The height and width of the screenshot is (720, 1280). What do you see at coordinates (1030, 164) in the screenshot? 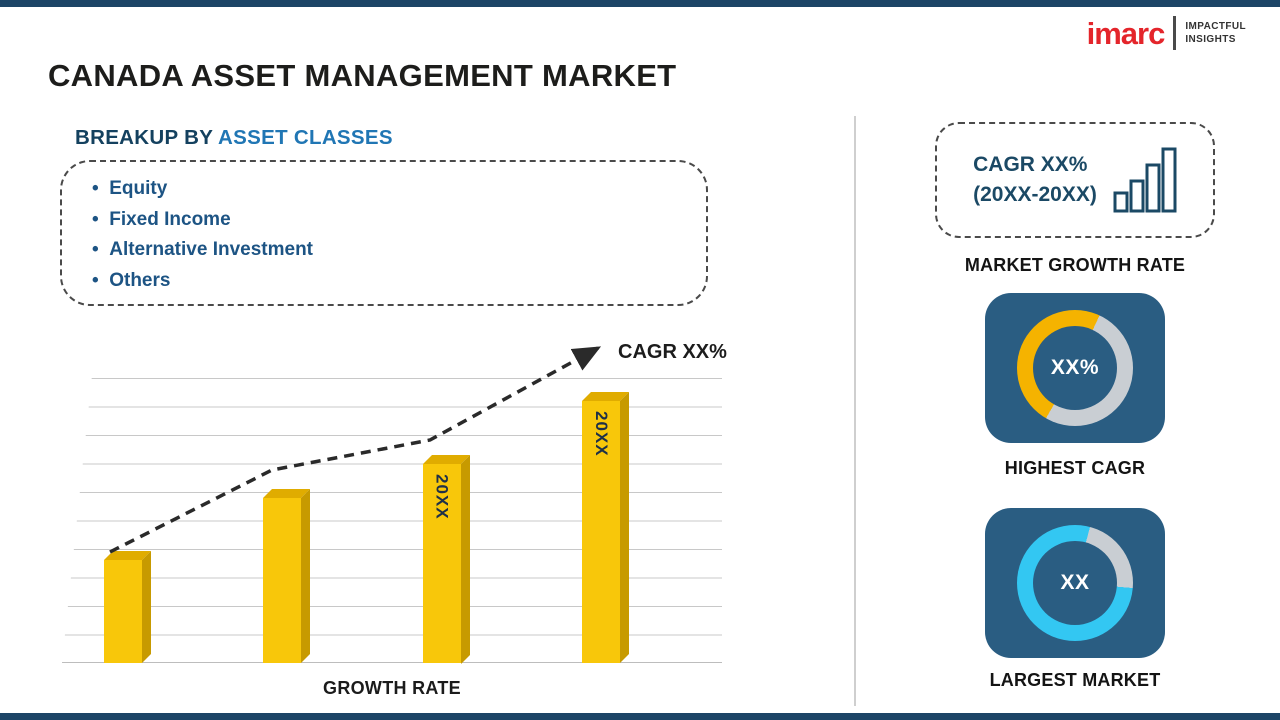
I see `cagr-box-line1: CAGR XX%` at bounding box center [1030, 164].